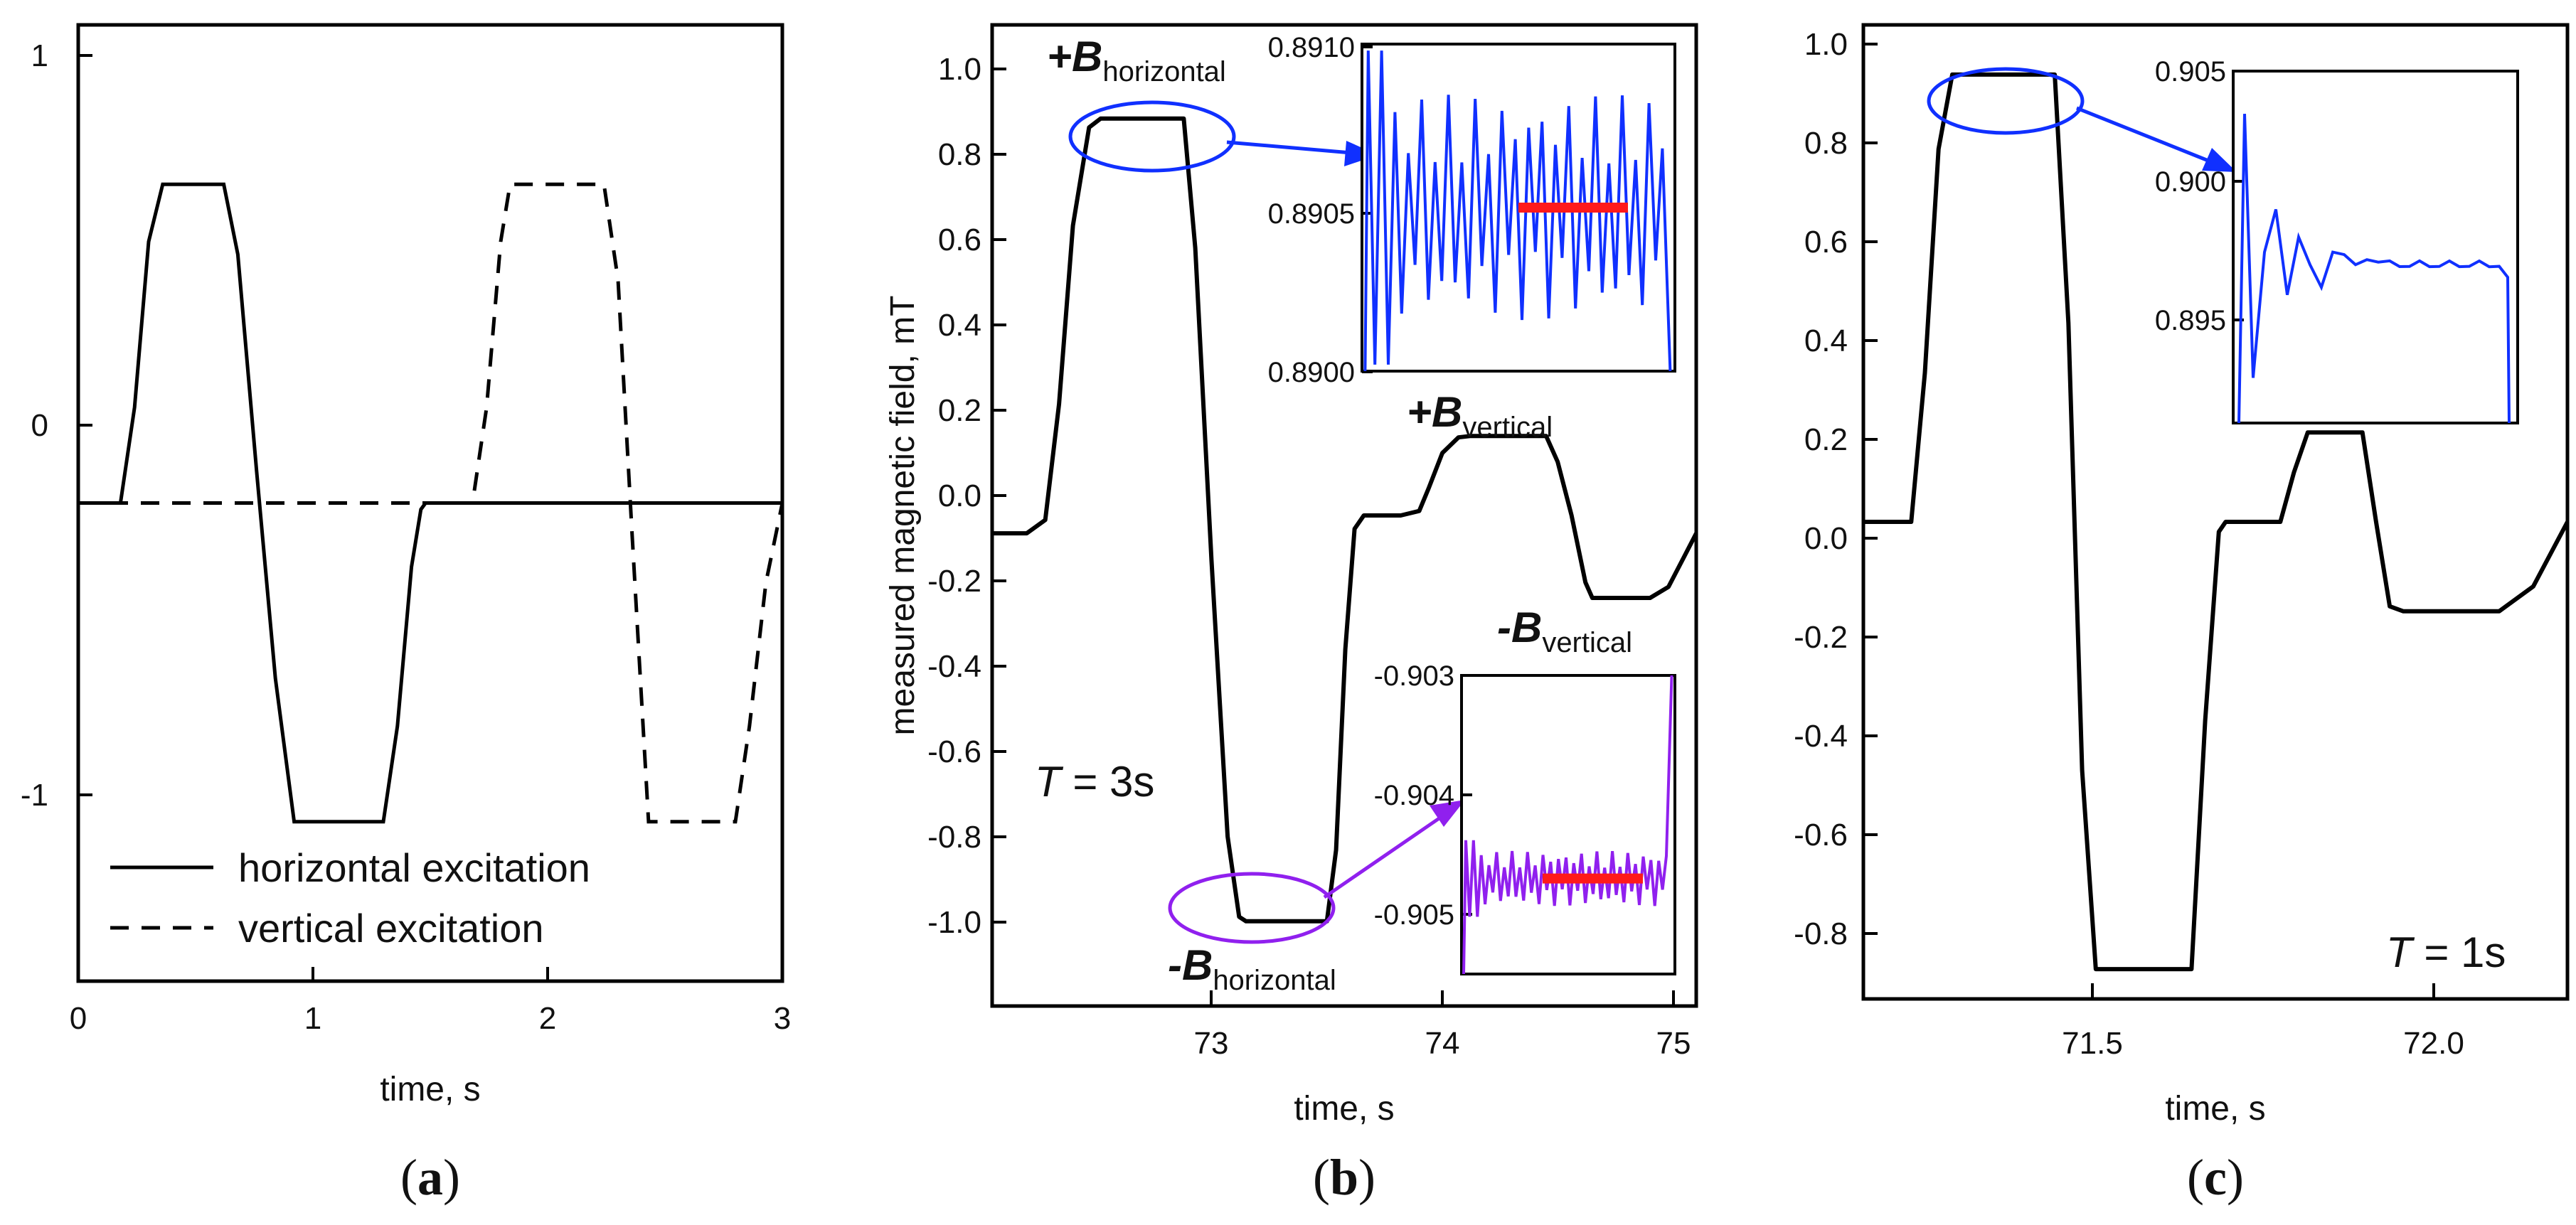 The width and height of the screenshot is (2576, 1225). What do you see at coordinates (1252, 908) in the screenshot?
I see `highlight-ellipse-bottom-b` at bounding box center [1252, 908].